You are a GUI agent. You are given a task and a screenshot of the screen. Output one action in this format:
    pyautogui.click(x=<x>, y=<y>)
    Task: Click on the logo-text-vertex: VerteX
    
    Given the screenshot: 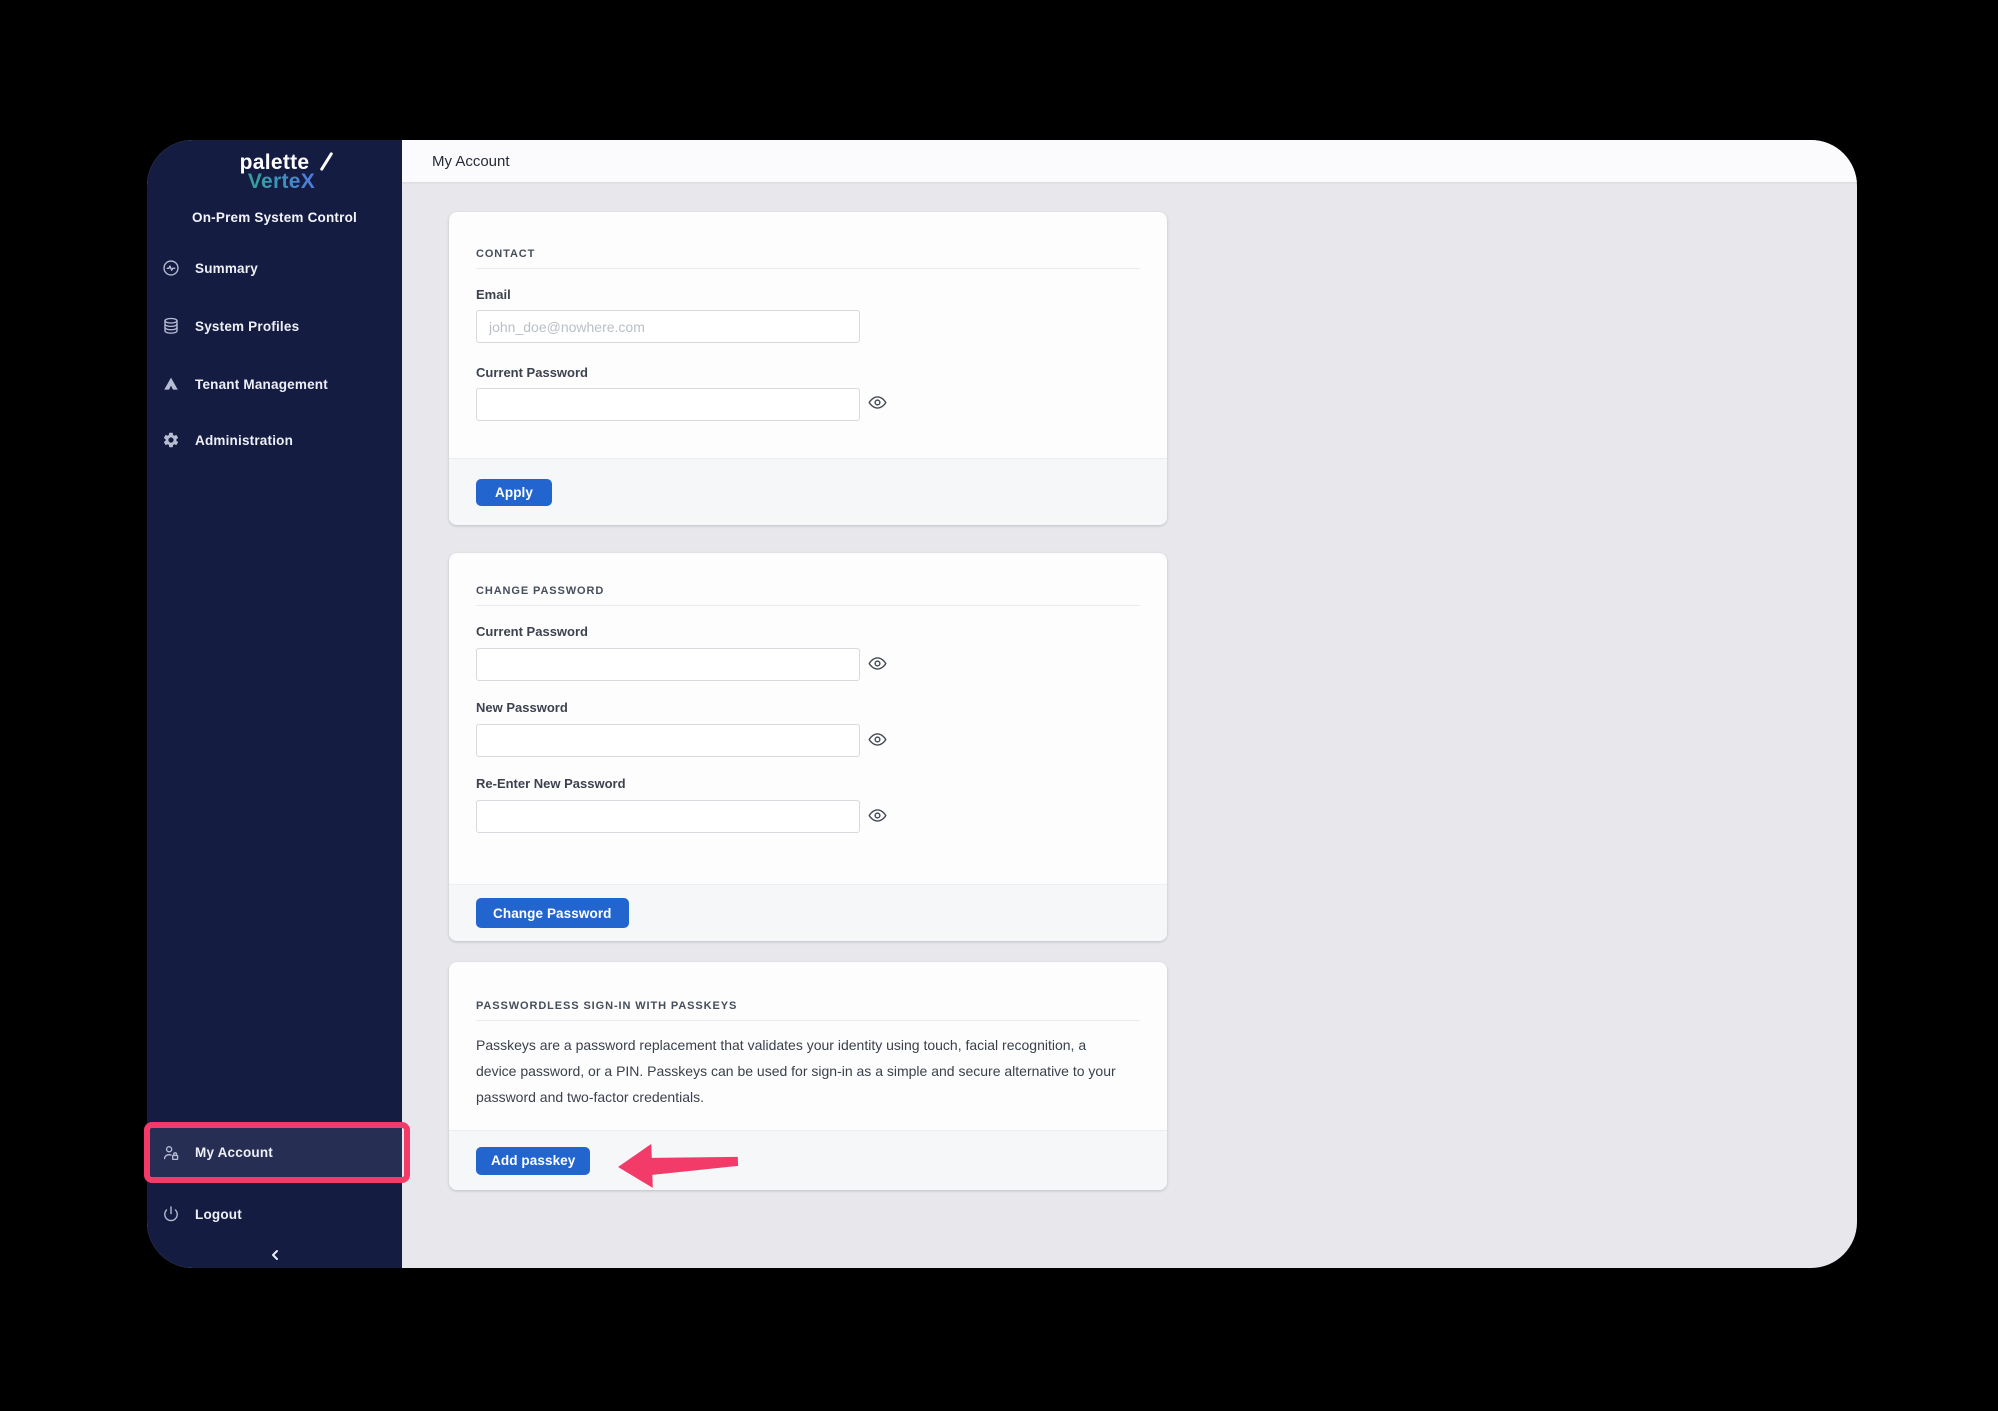 What is the action you would take?
    pyautogui.click(x=274, y=181)
    